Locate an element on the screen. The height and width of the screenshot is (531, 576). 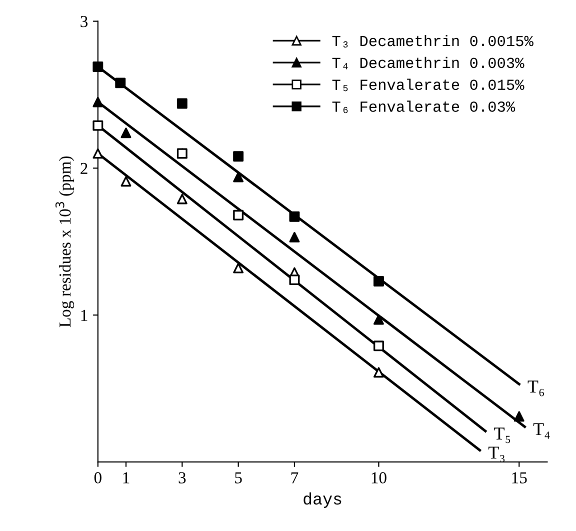
x-tick-label: 1 is located at coordinates (126, 478).